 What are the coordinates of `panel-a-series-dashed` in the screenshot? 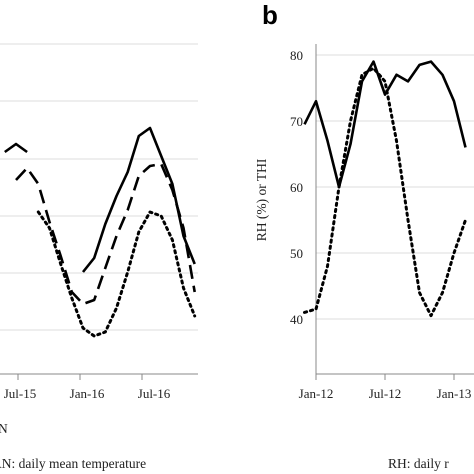 It's located at (105, 234).